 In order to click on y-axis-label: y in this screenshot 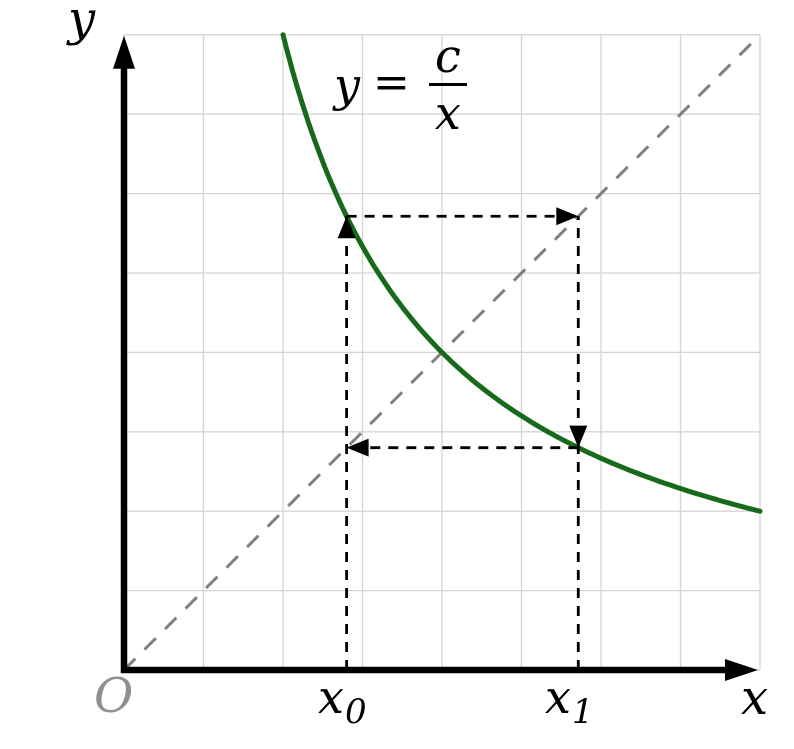, I will do `click(82, 23)`.